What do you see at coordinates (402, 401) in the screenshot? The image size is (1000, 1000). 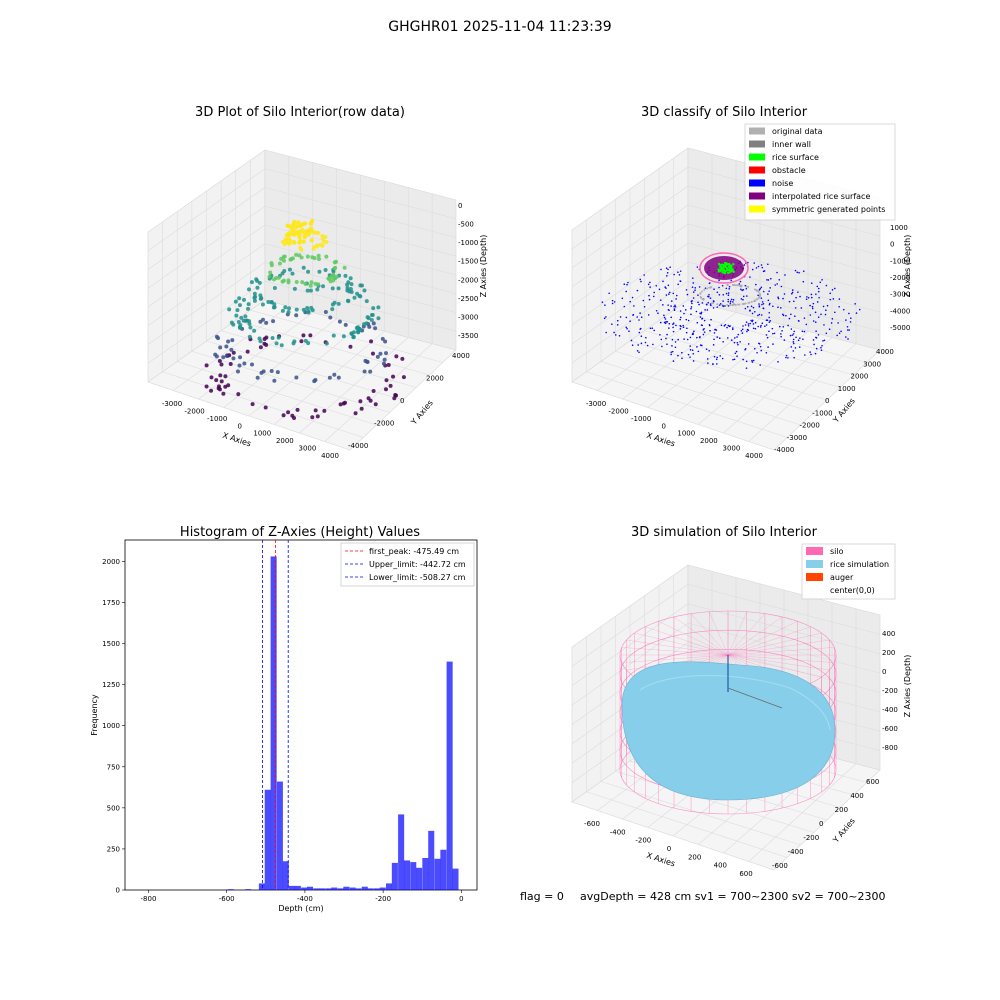 I see `raw-y-tick: 0` at bounding box center [402, 401].